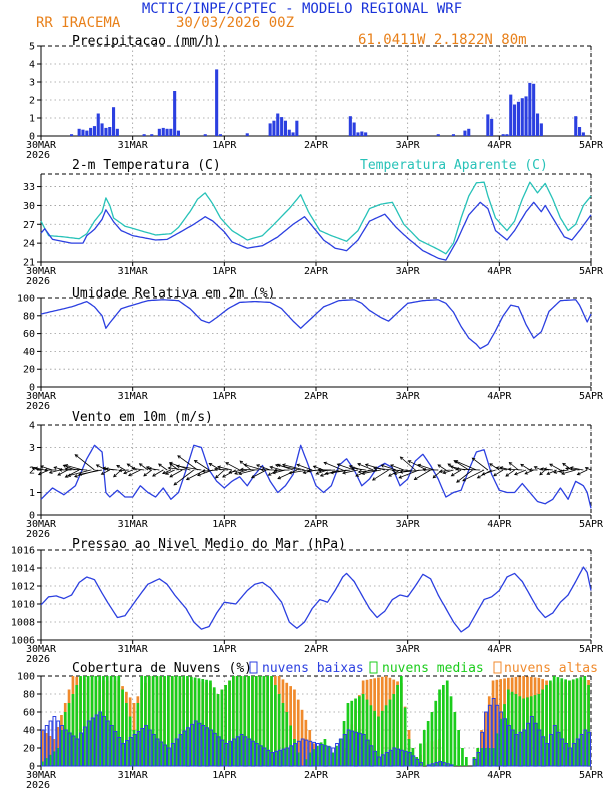 This screenshot has width=612, height=792. I want to click on high-cloud-bar, so click(298, 732).